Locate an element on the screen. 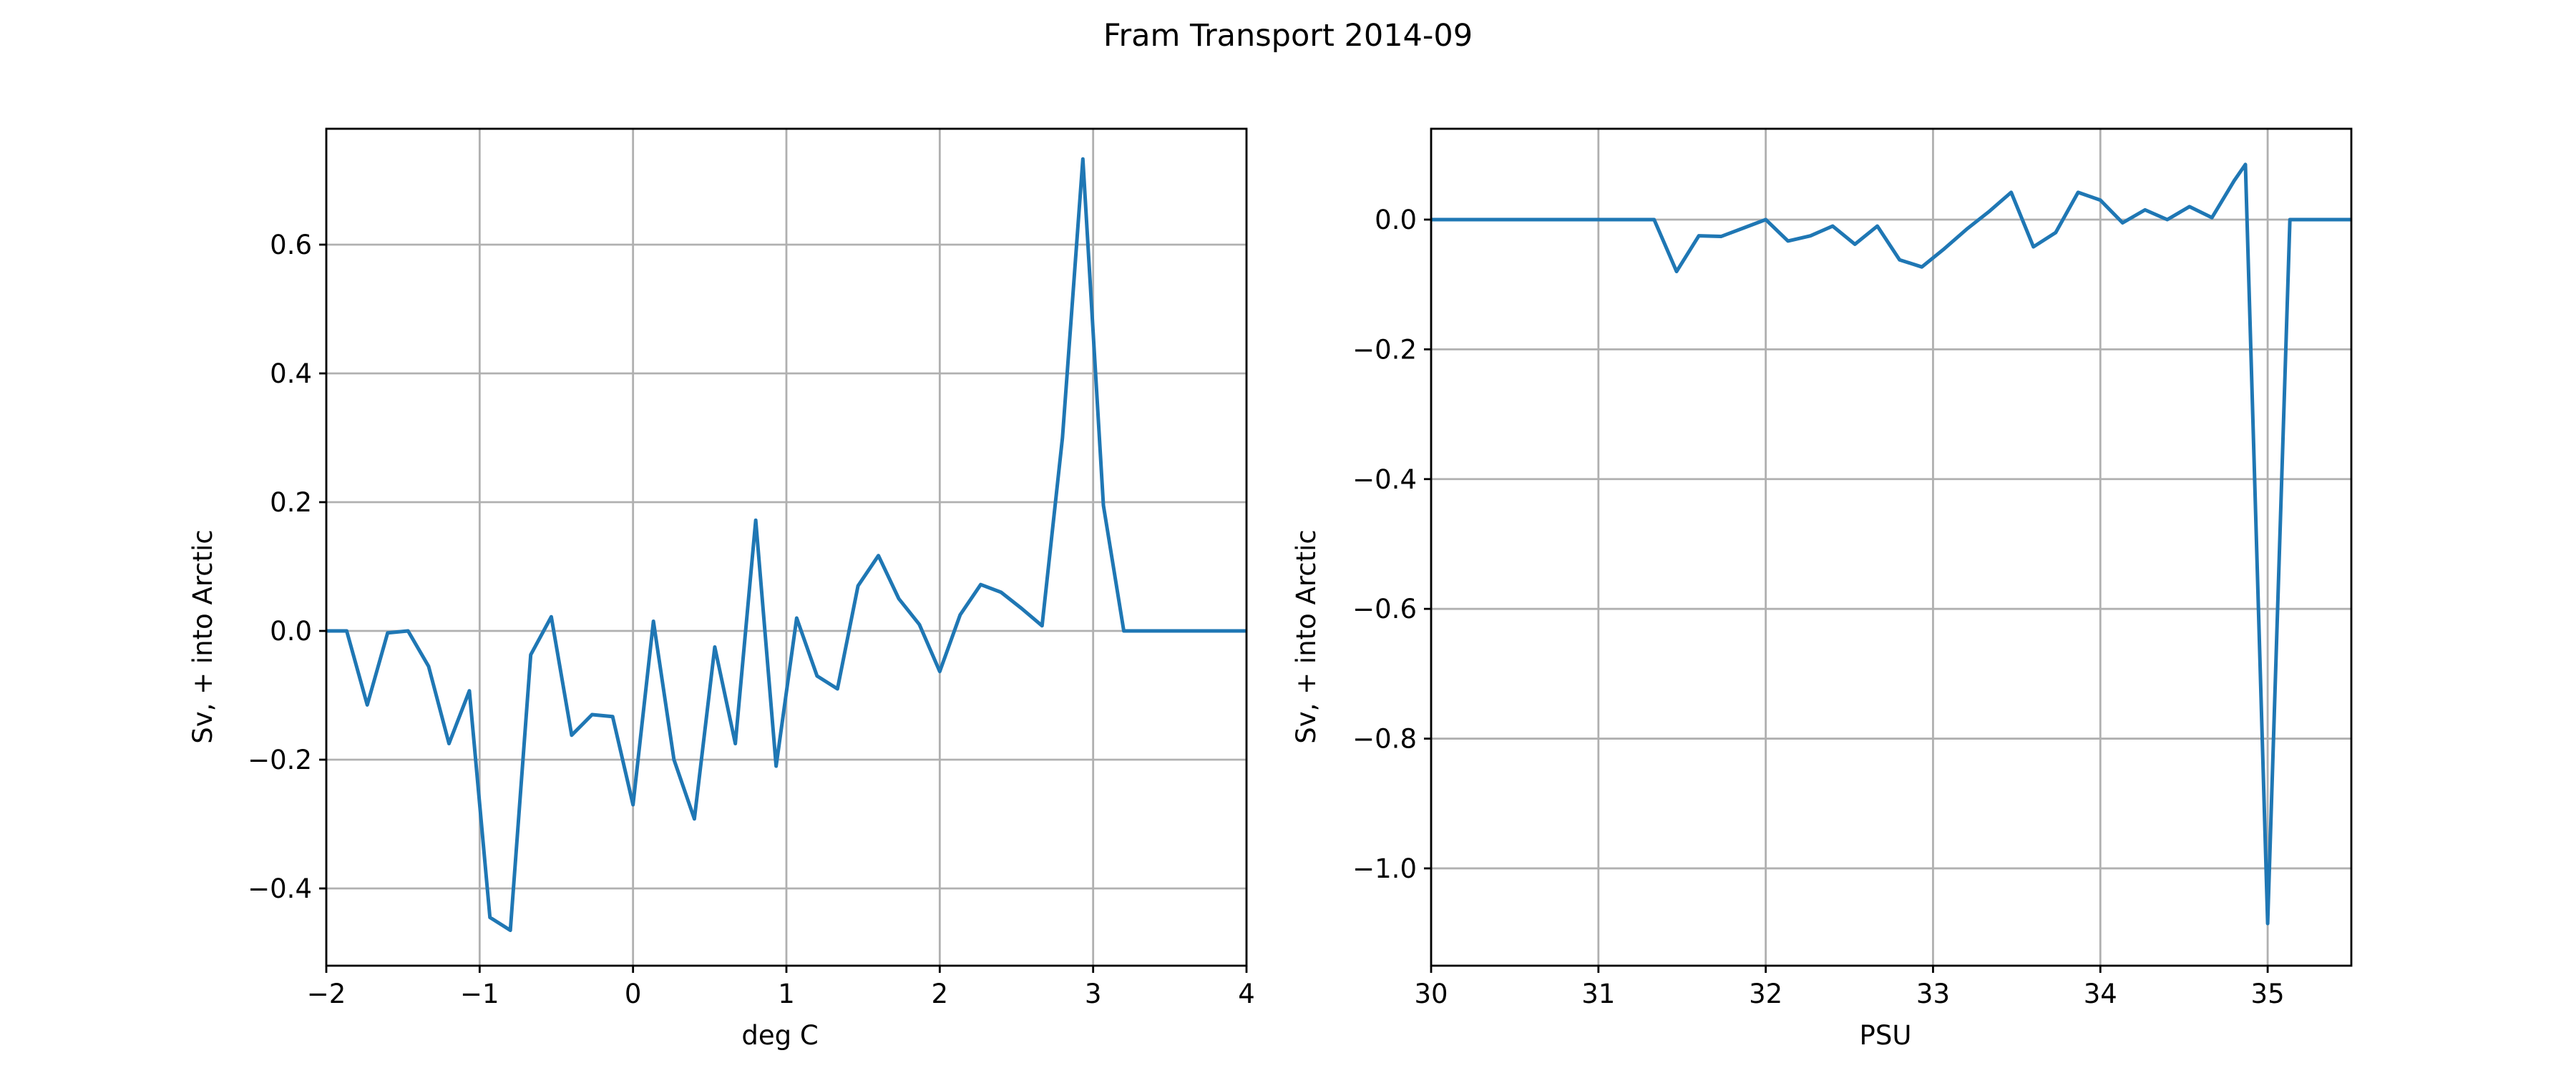 The height and width of the screenshot is (1073, 2576). x-tick-label: 0 is located at coordinates (633, 994).